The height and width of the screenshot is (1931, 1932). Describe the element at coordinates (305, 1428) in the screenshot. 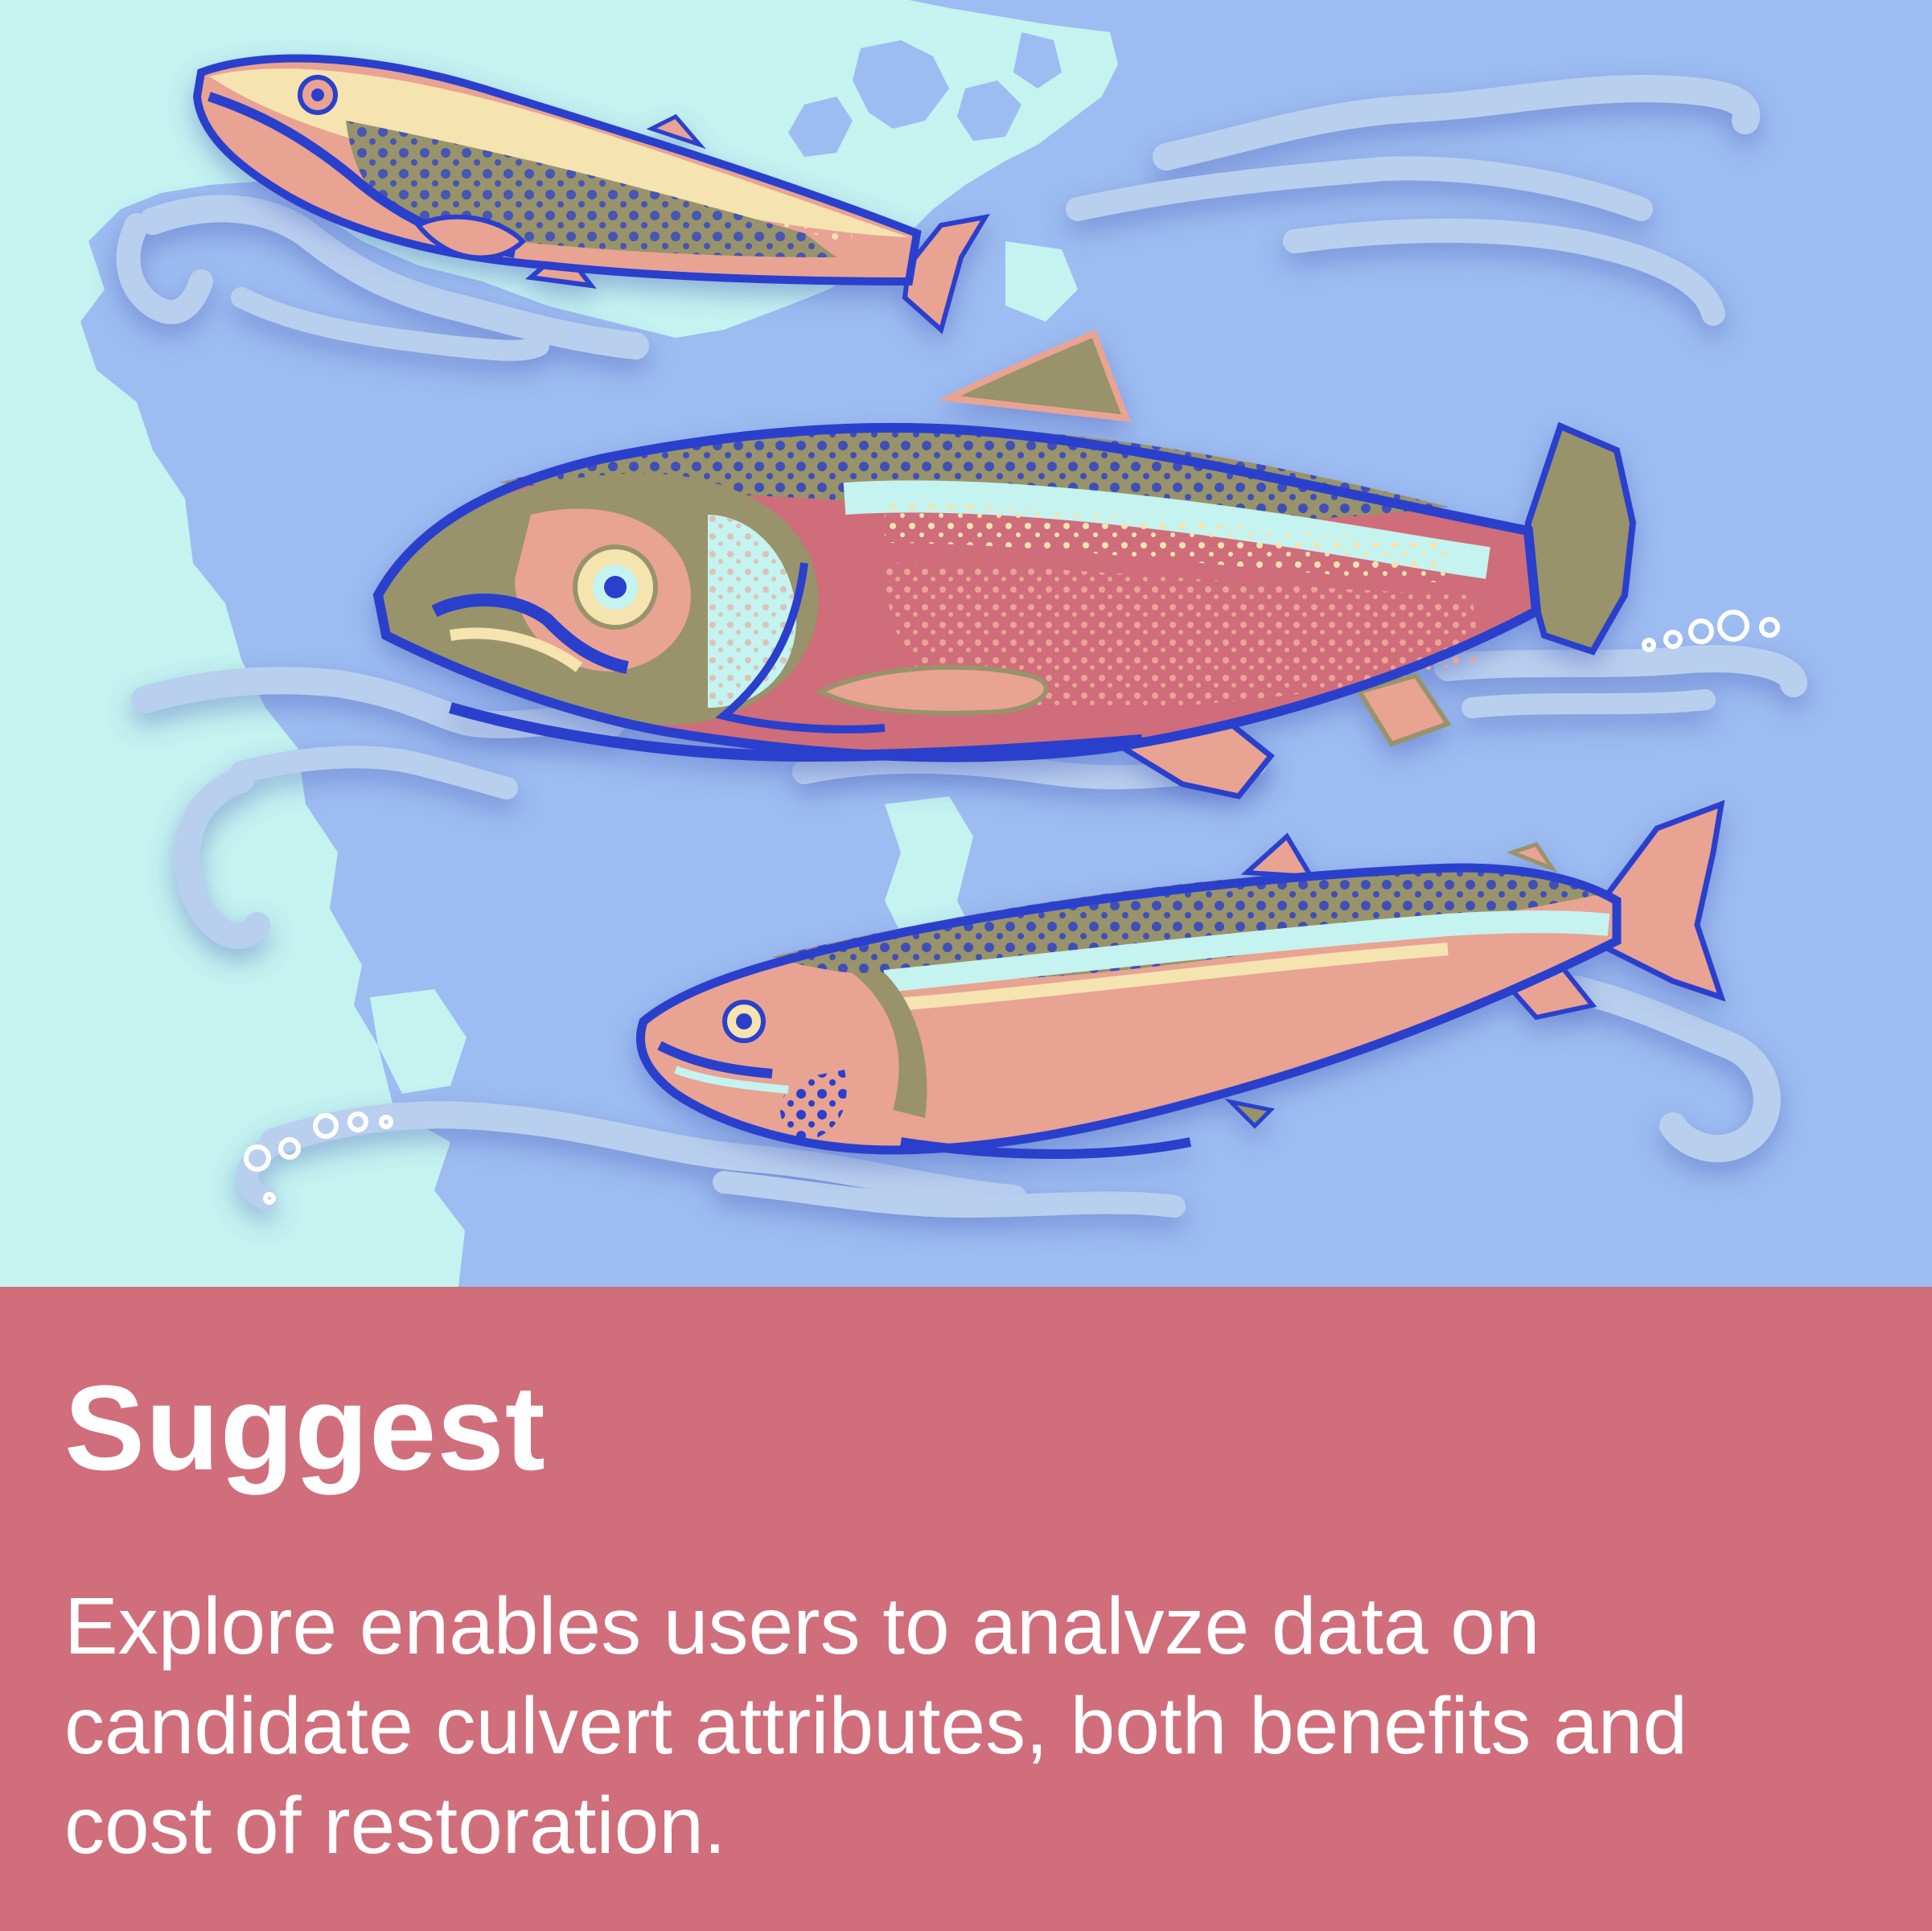

I see `caption-title: Suggest` at that location.